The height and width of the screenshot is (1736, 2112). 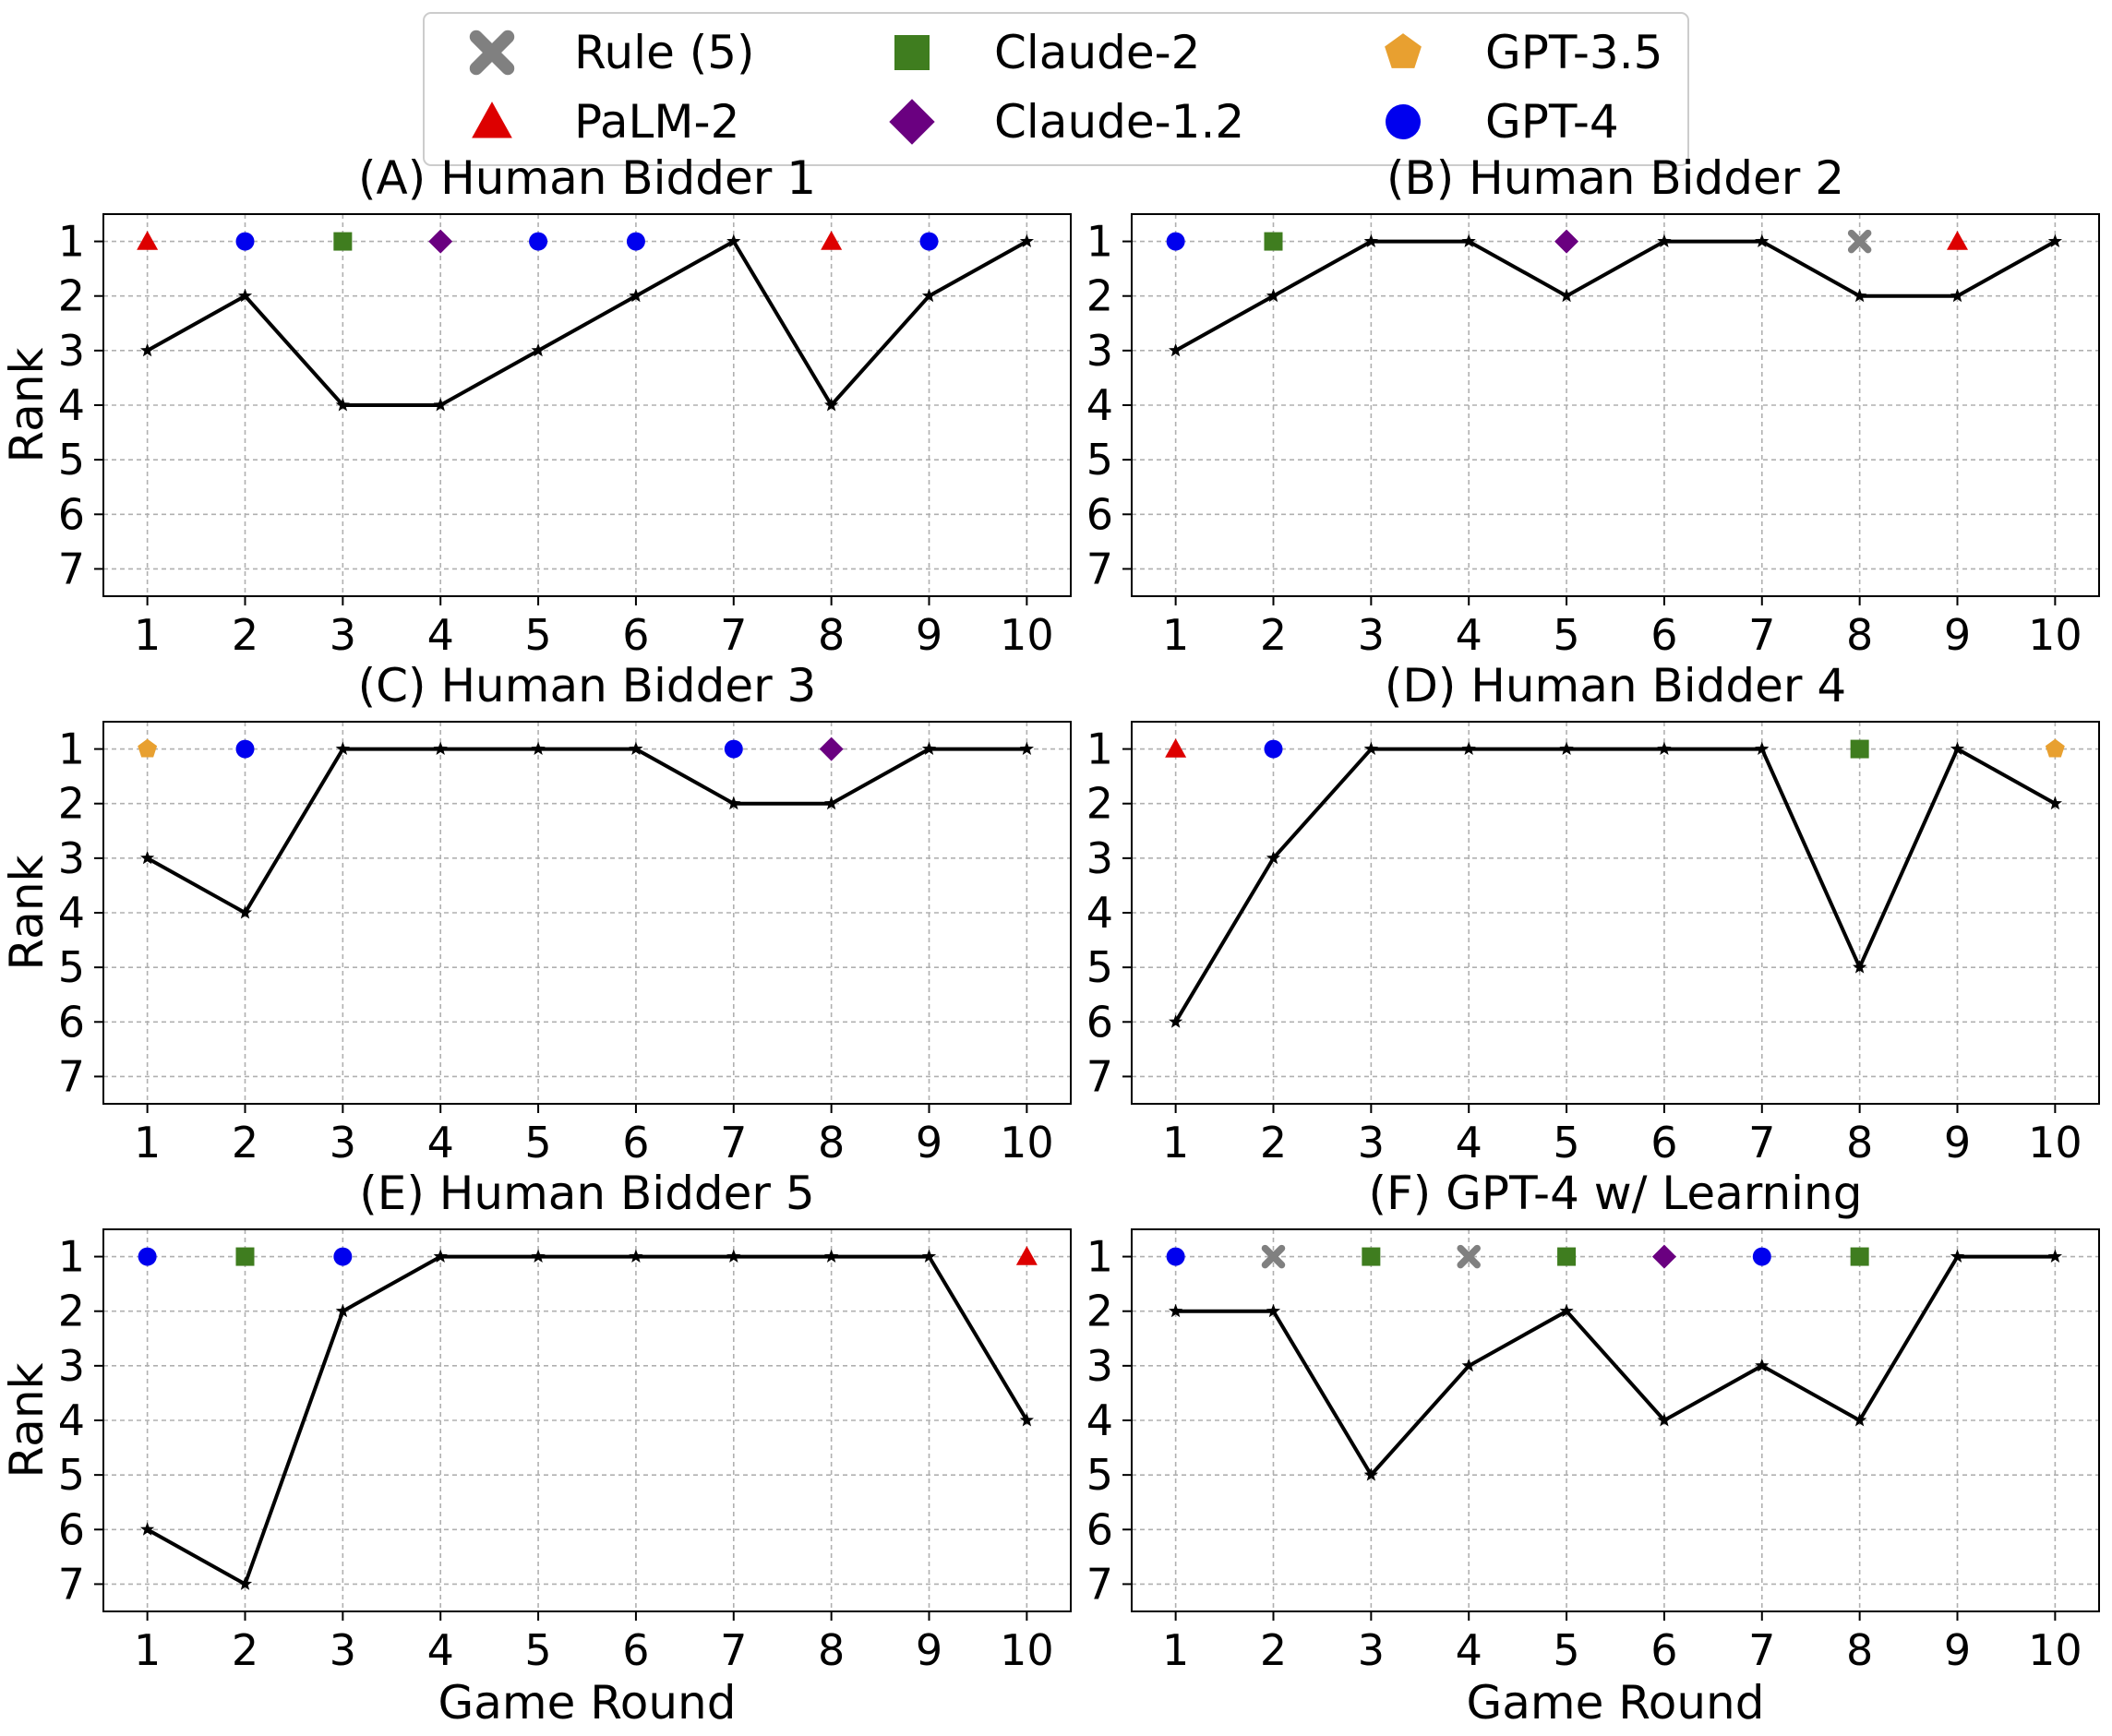 What do you see at coordinates (1859, 242) in the screenshot?
I see `winner-marker-rule5` at bounding box center [1859, 242].